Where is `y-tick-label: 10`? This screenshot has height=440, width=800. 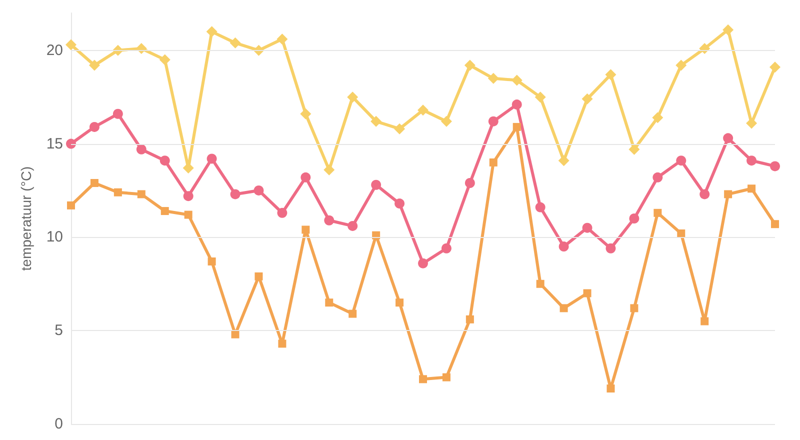 y-tick-label: 10 is located at coordinates (54, 237).